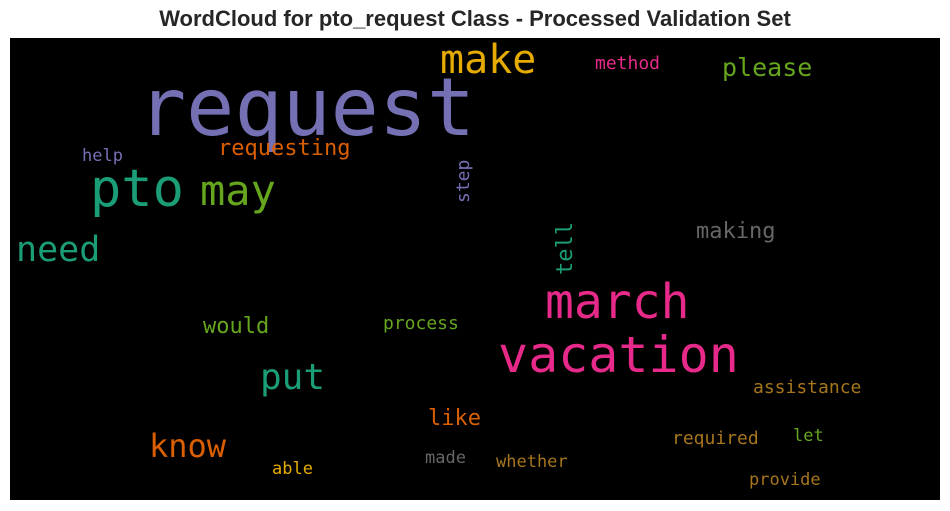  I want to click on word-need: need, so click(58, 250).